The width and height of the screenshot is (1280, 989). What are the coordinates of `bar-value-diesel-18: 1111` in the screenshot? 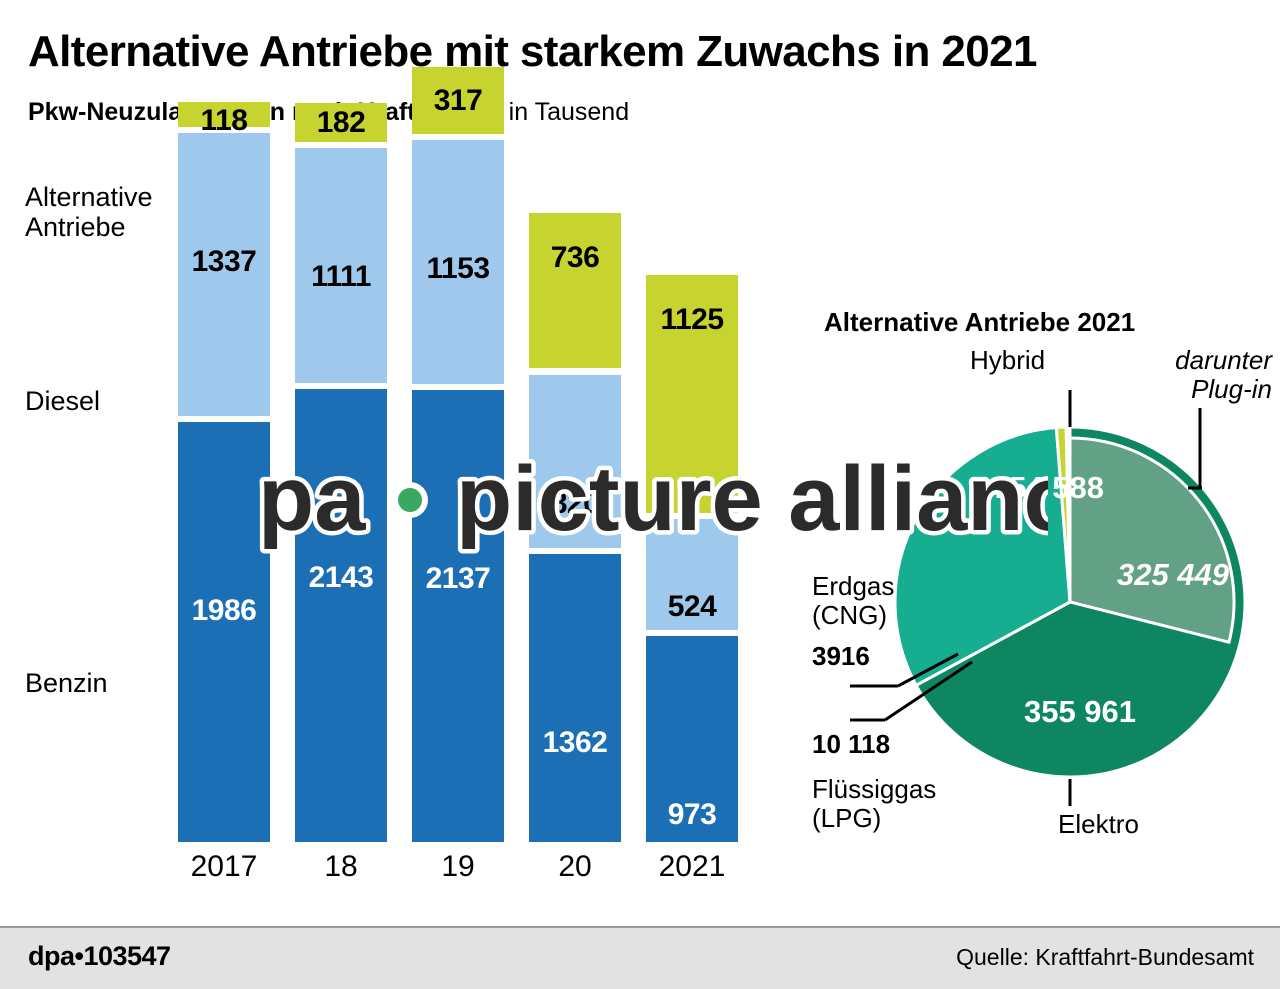 It's located at (341, 276).